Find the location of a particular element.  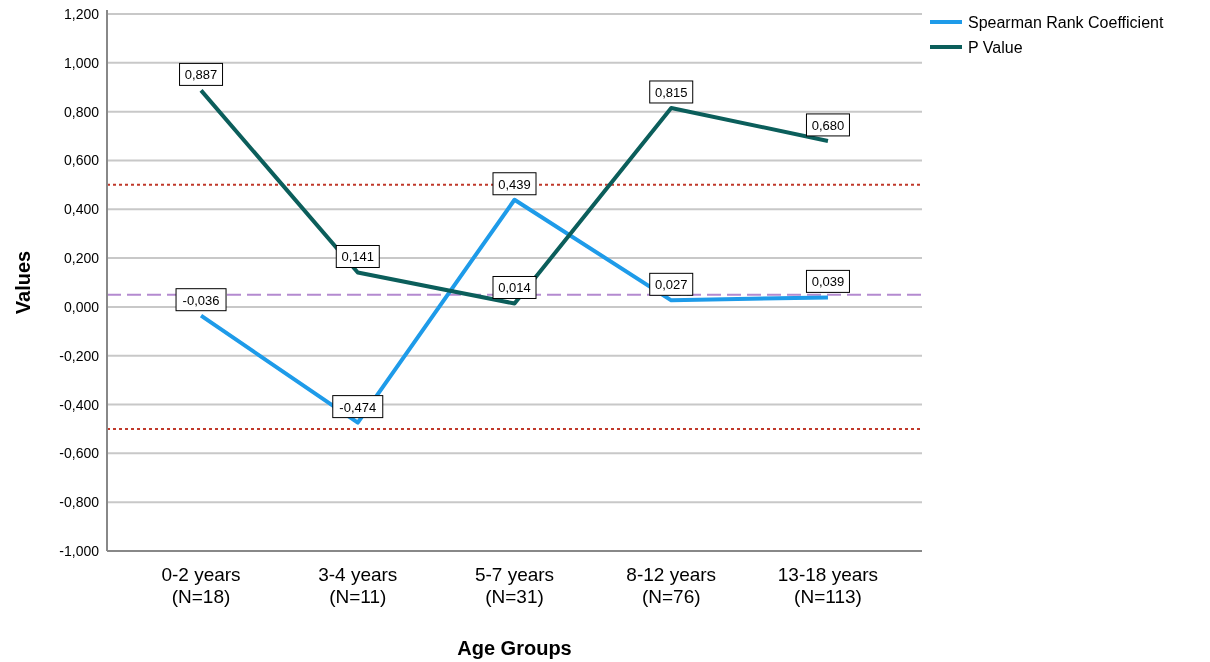

y-tick-label: 1,000 is located at coordinates (81, 62).